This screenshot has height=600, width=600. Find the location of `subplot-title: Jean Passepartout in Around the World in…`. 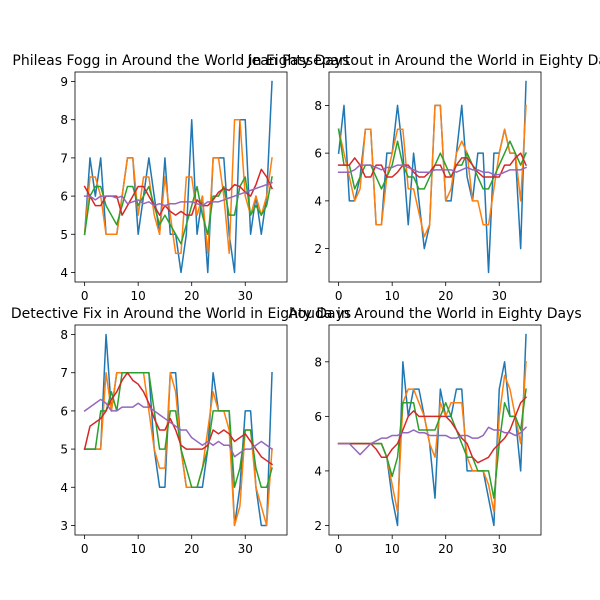

subplot-title: Jean Passepartout in Around the World in… is located at coordinates (423, 61).